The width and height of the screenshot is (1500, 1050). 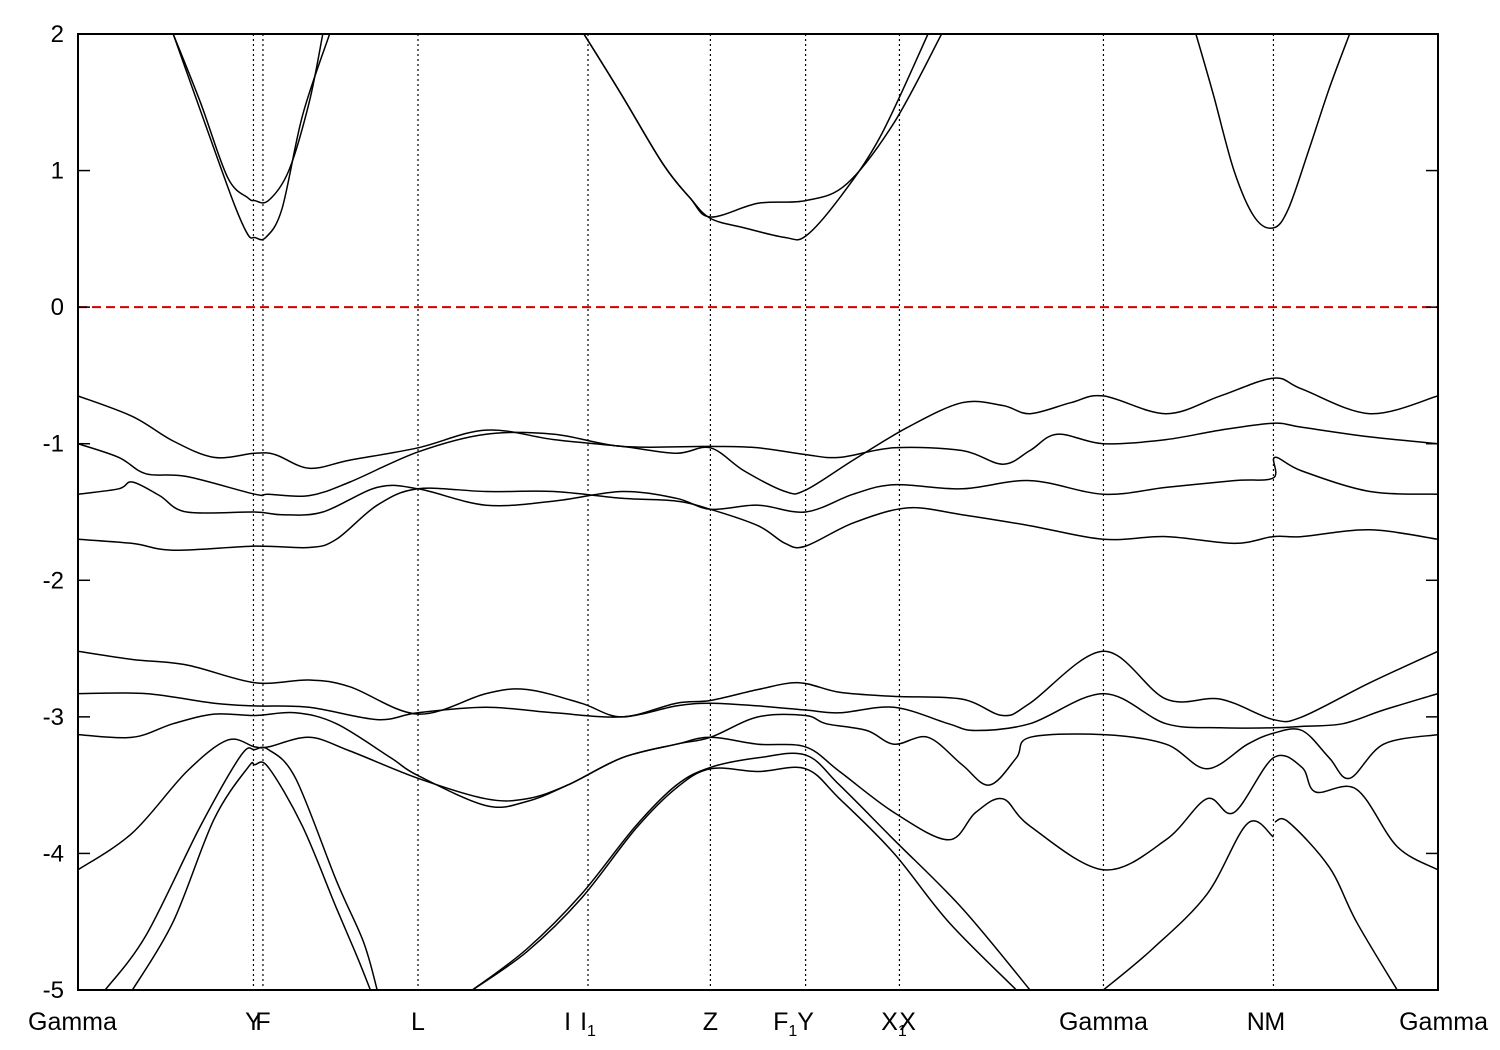 What do you see at coordinates (57, 171) in the screenshot?
I see `ytick-label: 1` at bounding box center [57, 171].